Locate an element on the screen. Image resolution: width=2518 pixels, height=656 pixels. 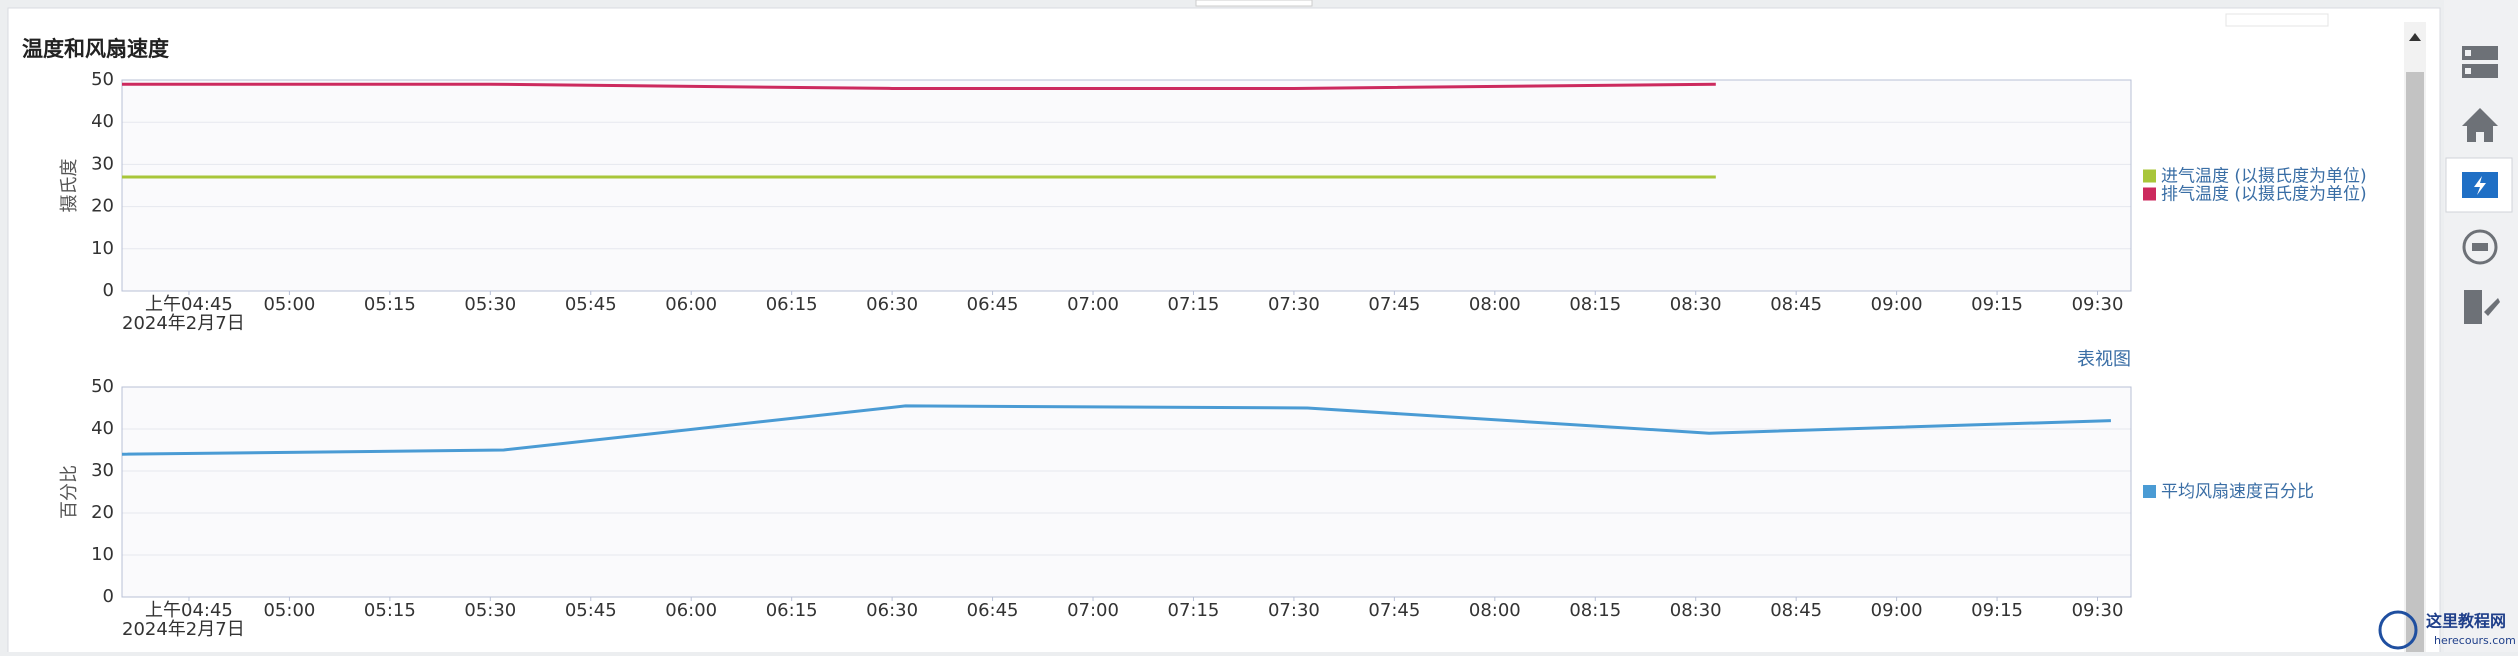
watermark-name: 这里教程网 is located at coordinates (2466, 621).